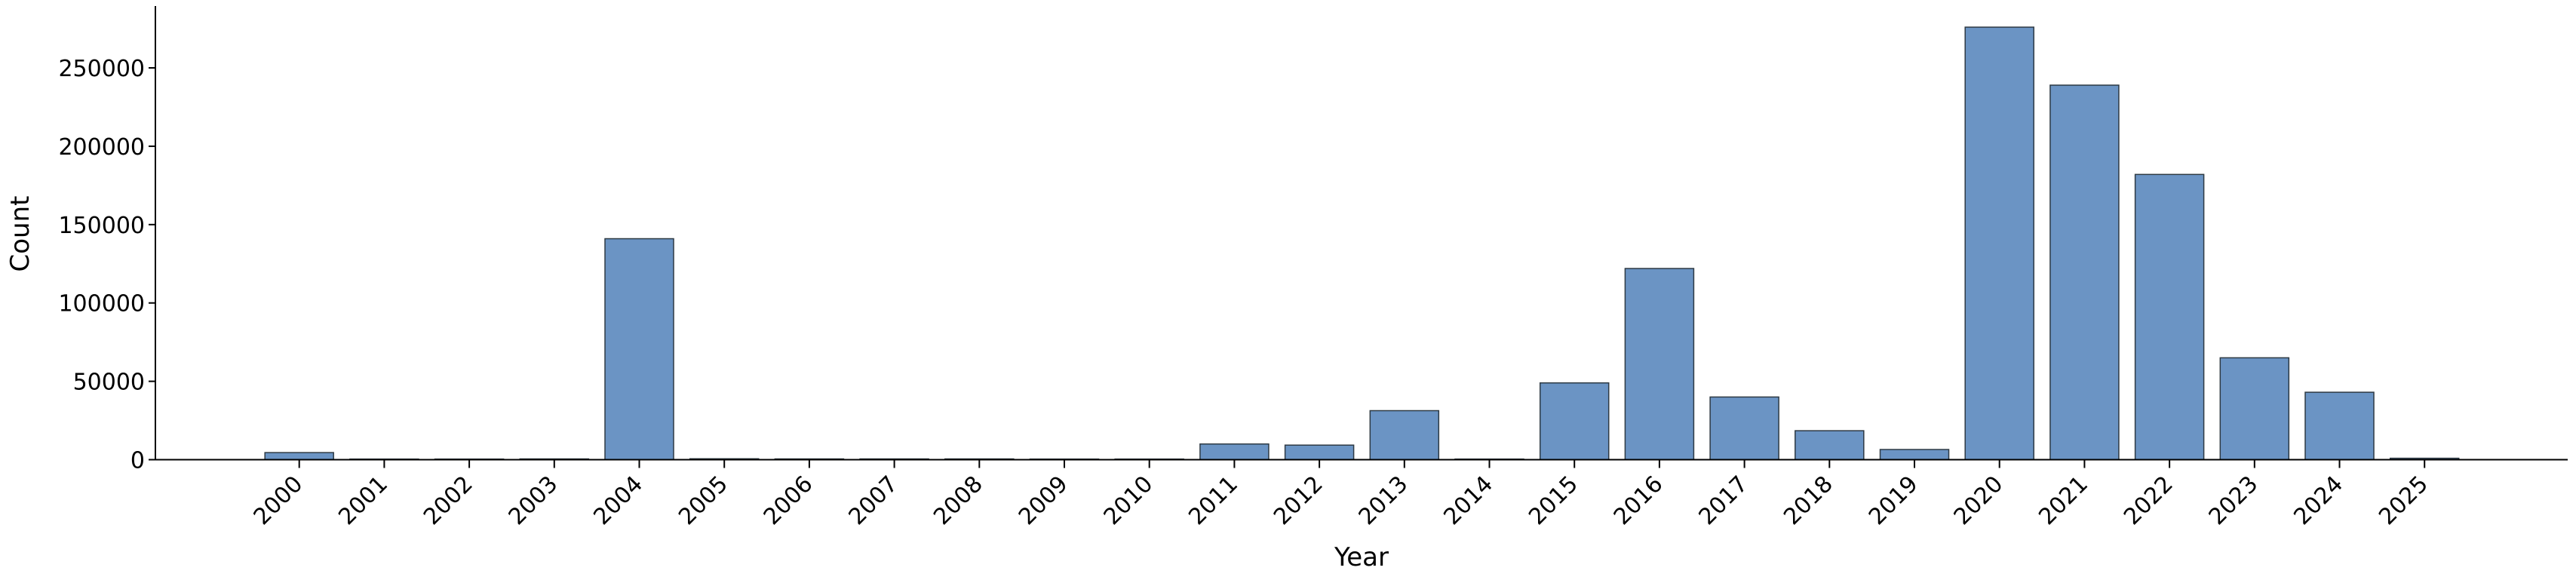 The width and height of the screenshot is (2576, 586). Describe the element at coordinates (639, 349) in the screenshot. I see `bar-2004` at that location.